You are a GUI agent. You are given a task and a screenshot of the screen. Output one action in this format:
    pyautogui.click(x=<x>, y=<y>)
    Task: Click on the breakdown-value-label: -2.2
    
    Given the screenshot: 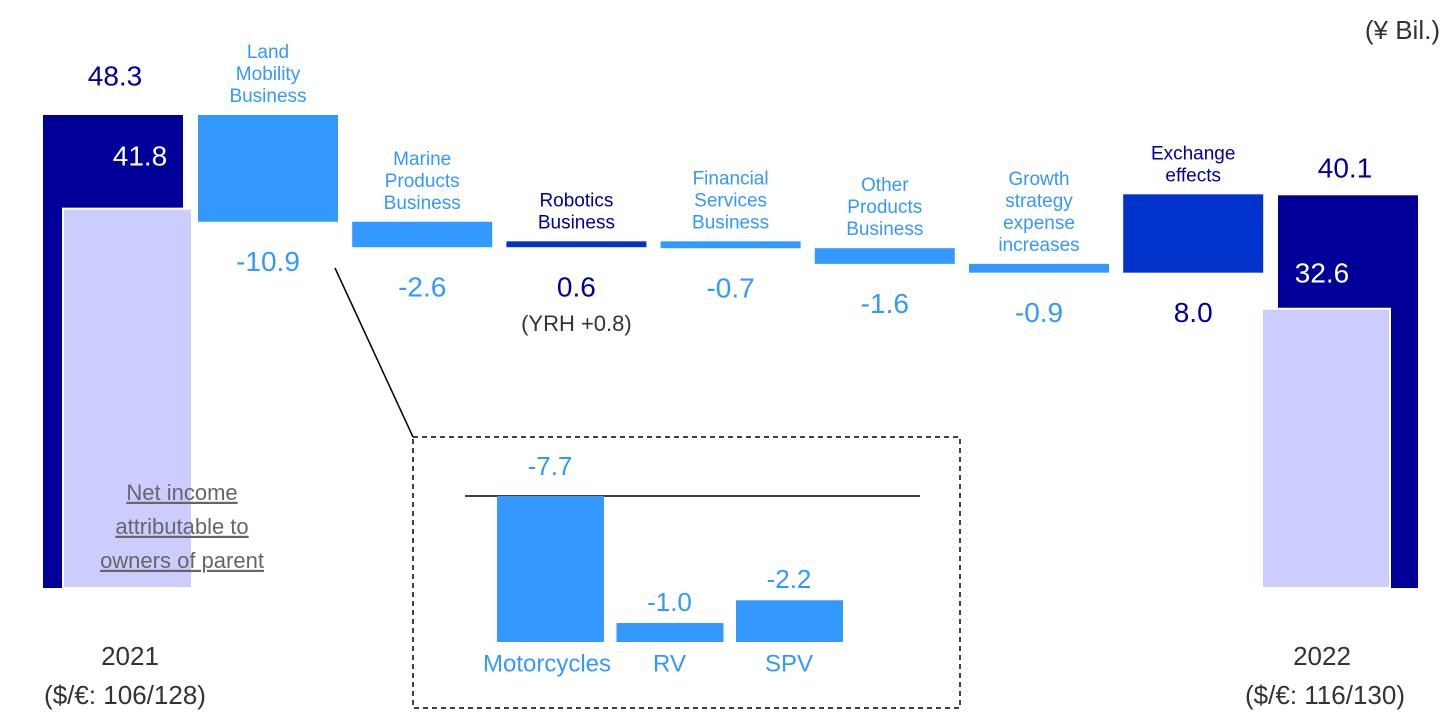 What is the action you would take?
    pyautogui.click(x=789, y=579)
    